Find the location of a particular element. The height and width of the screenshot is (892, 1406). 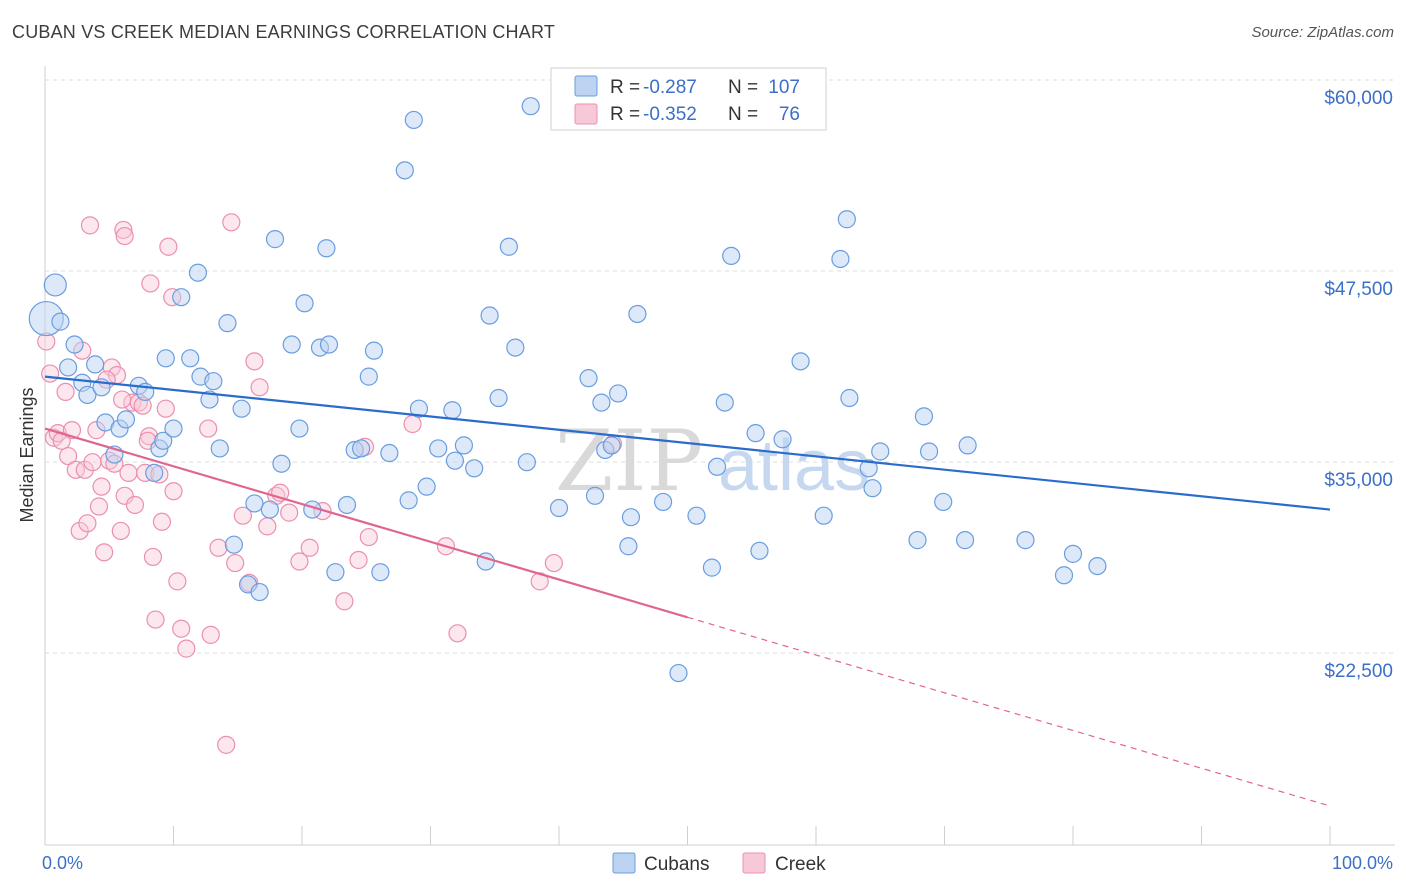

legend-n-cubans: 107 is located at coordinates (784, 87).